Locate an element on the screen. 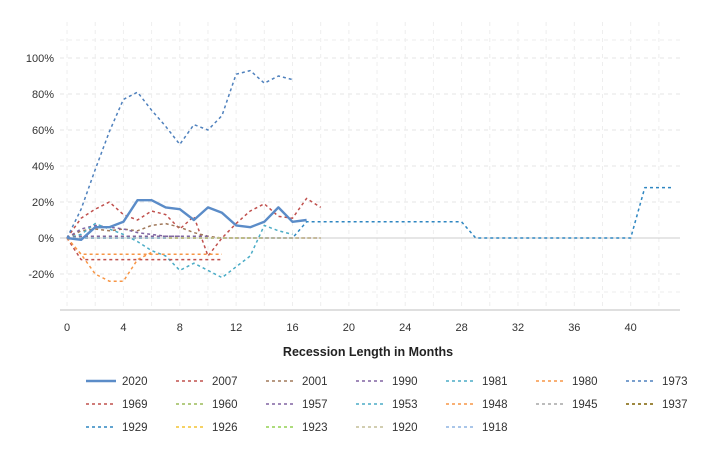 This screenshot has width=710, height=461. legend-label: 1918 is located at coordinates (495, 428).